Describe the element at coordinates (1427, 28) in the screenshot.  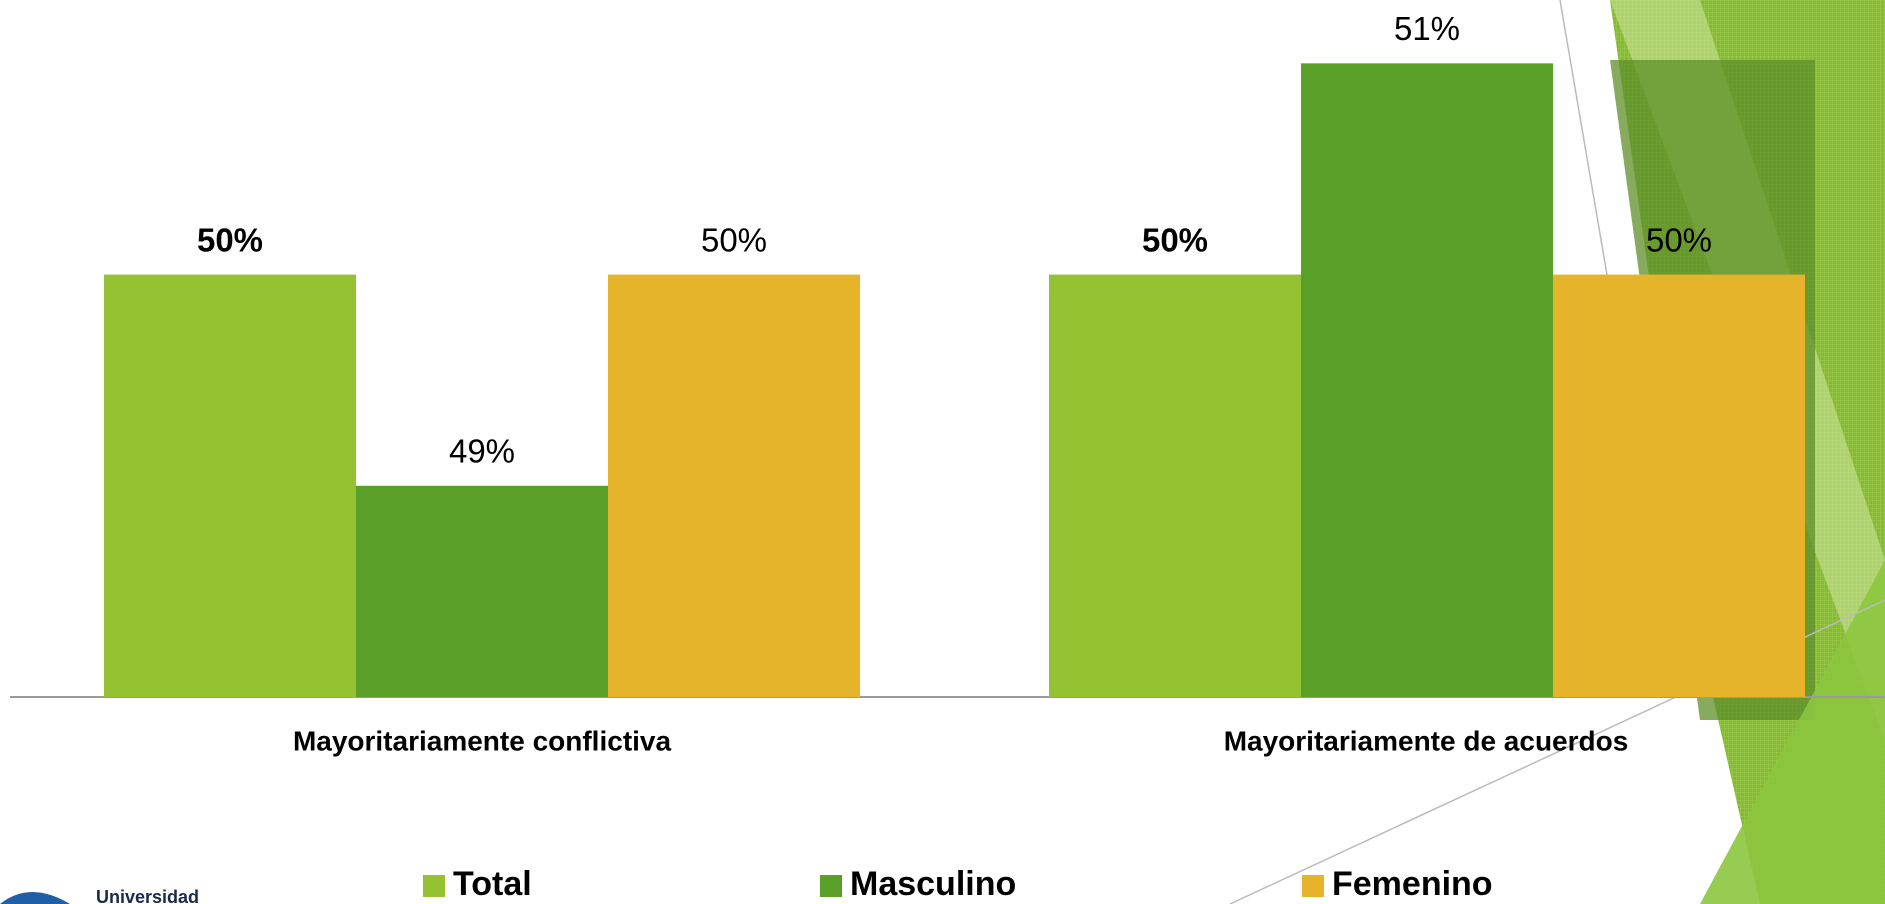
I see `value-label: 51%` at that location.